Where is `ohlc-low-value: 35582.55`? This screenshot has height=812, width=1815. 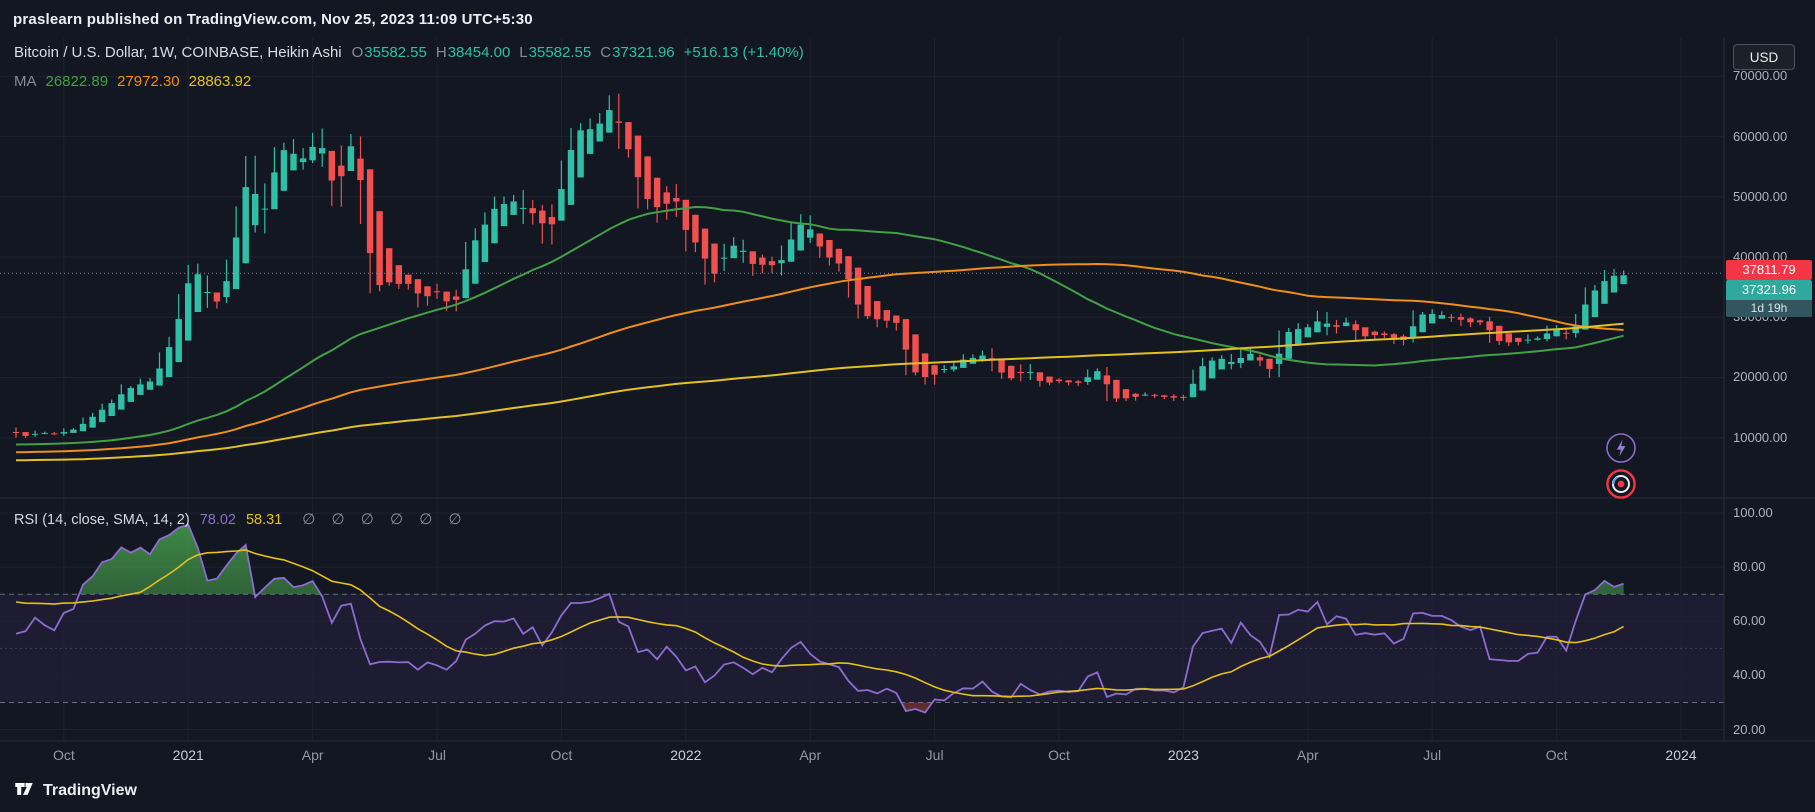
ohlc-low-value: 35582.55 is located at coordinates (560, 52).